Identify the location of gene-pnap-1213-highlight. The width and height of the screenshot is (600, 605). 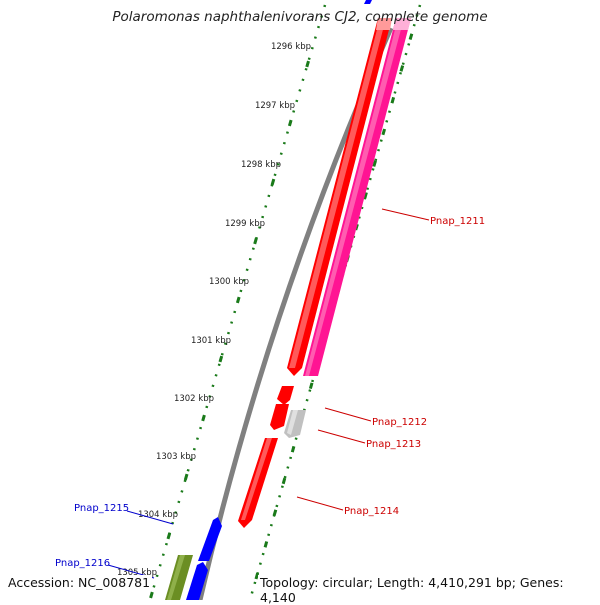
(292, 422).